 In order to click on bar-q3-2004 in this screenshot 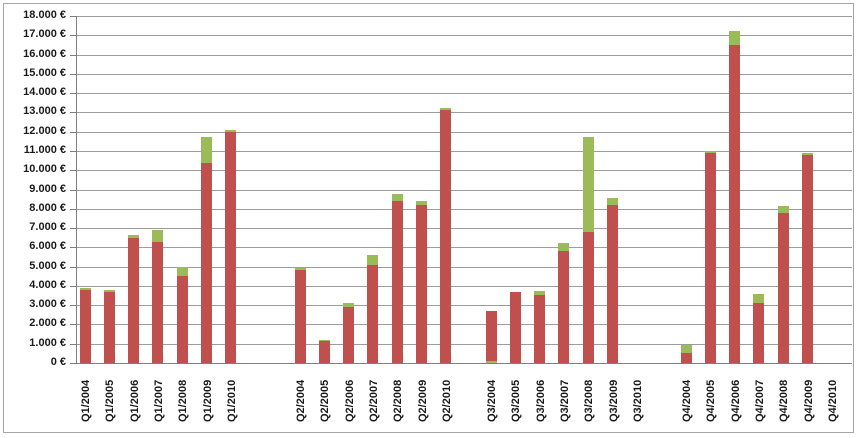, I will do `click(491, 336)`.